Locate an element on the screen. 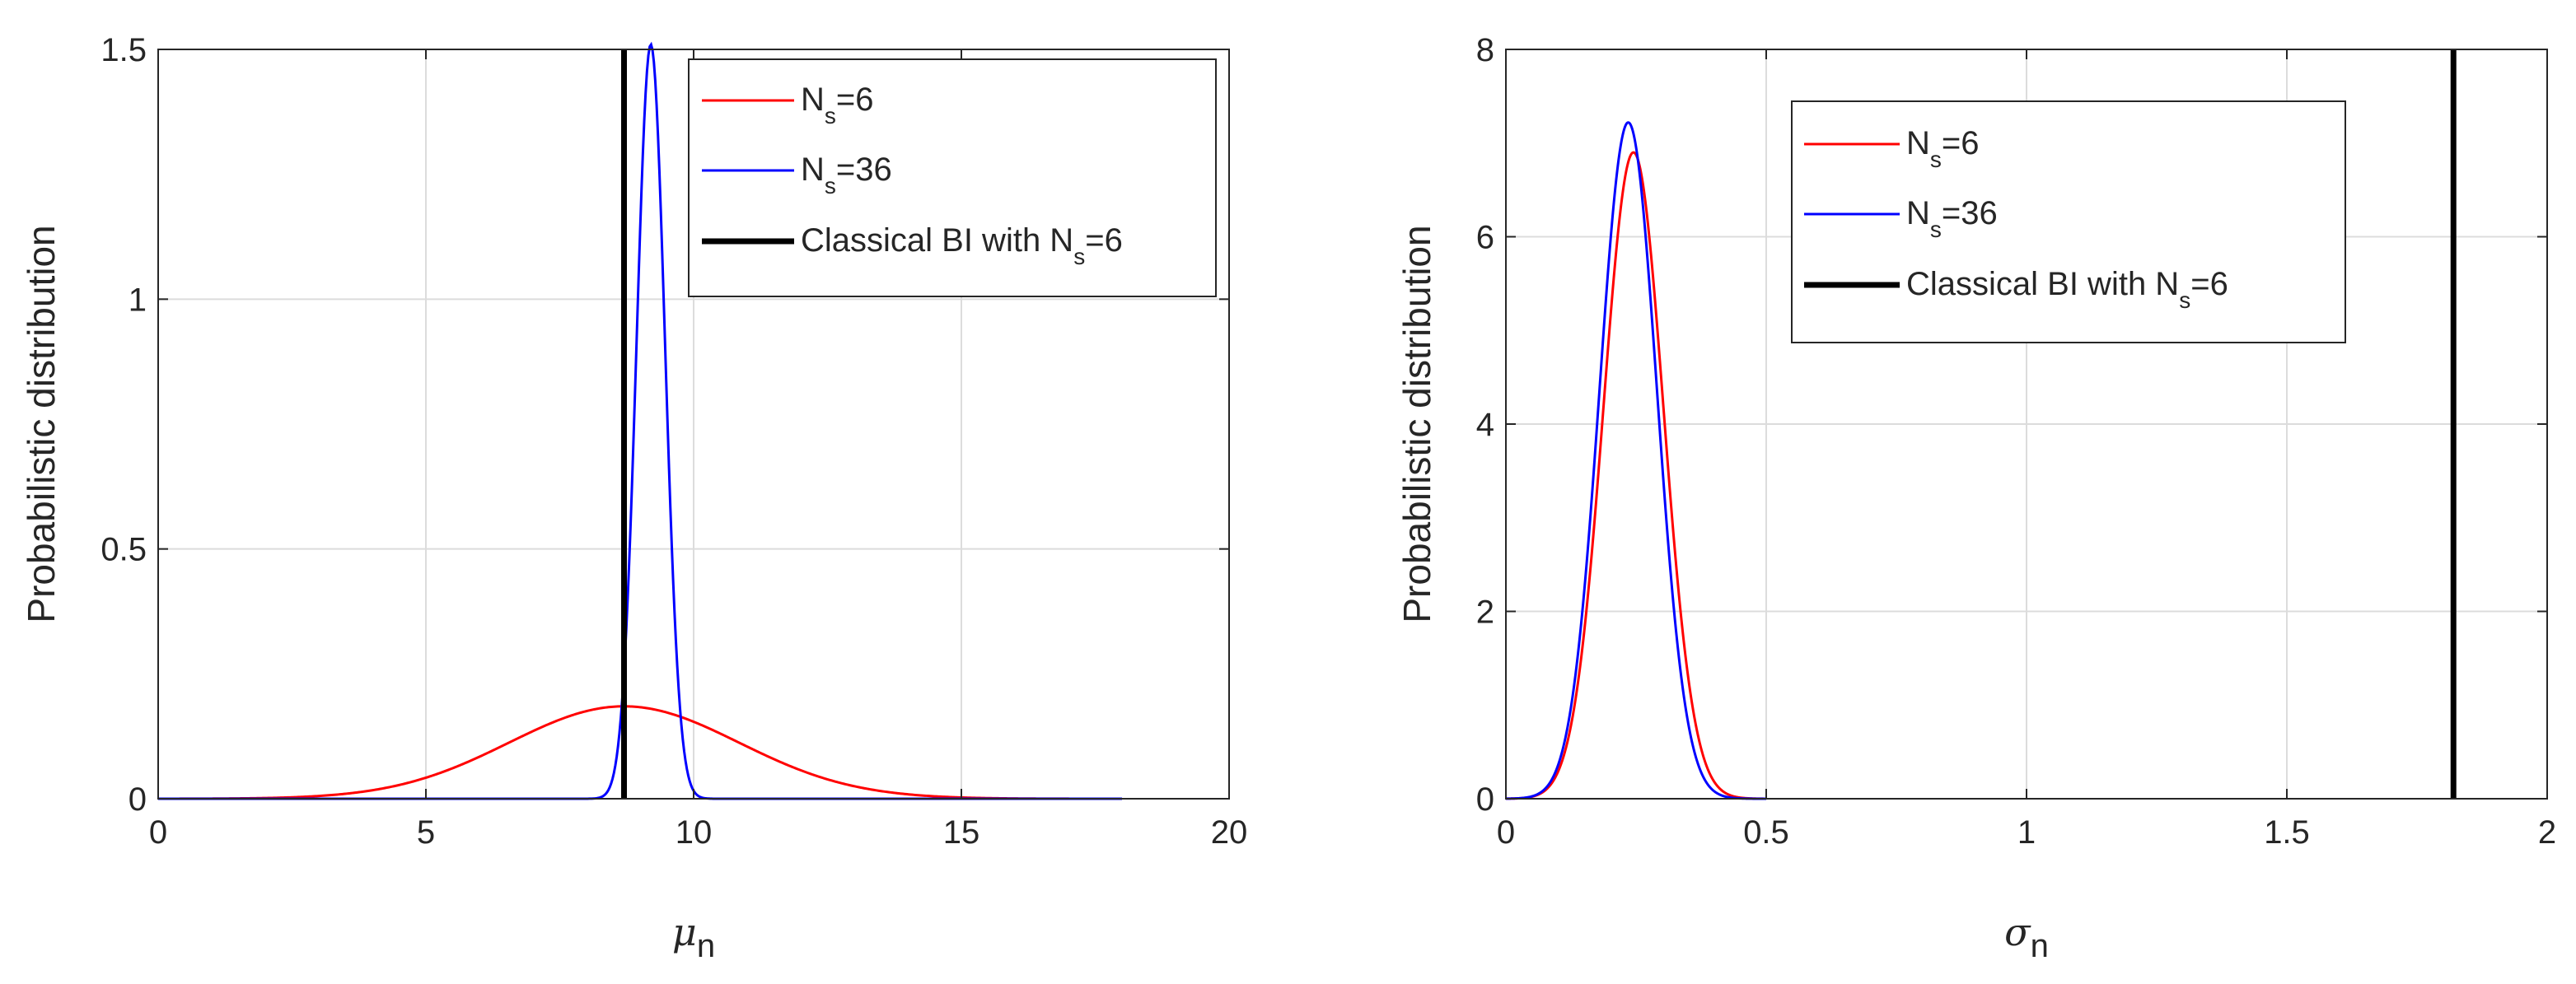 The height and width of the screenshot is (984, 2576). y-tick-label: 0.5 is located at coordinates (124, 550).